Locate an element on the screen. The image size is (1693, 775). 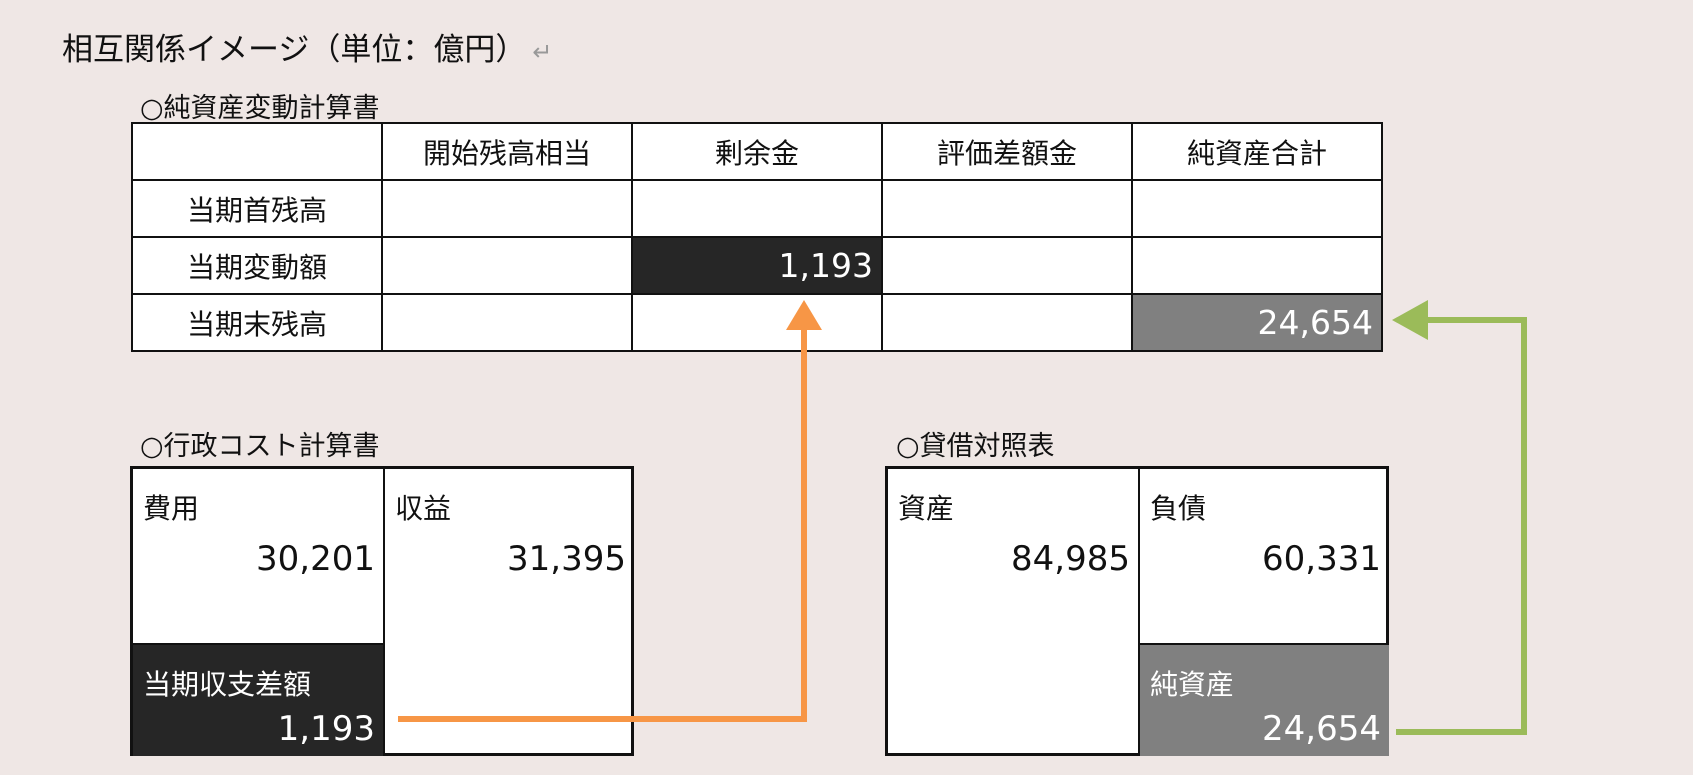
header-cell: 評価差額金 is located at coordinates (1007, 151).